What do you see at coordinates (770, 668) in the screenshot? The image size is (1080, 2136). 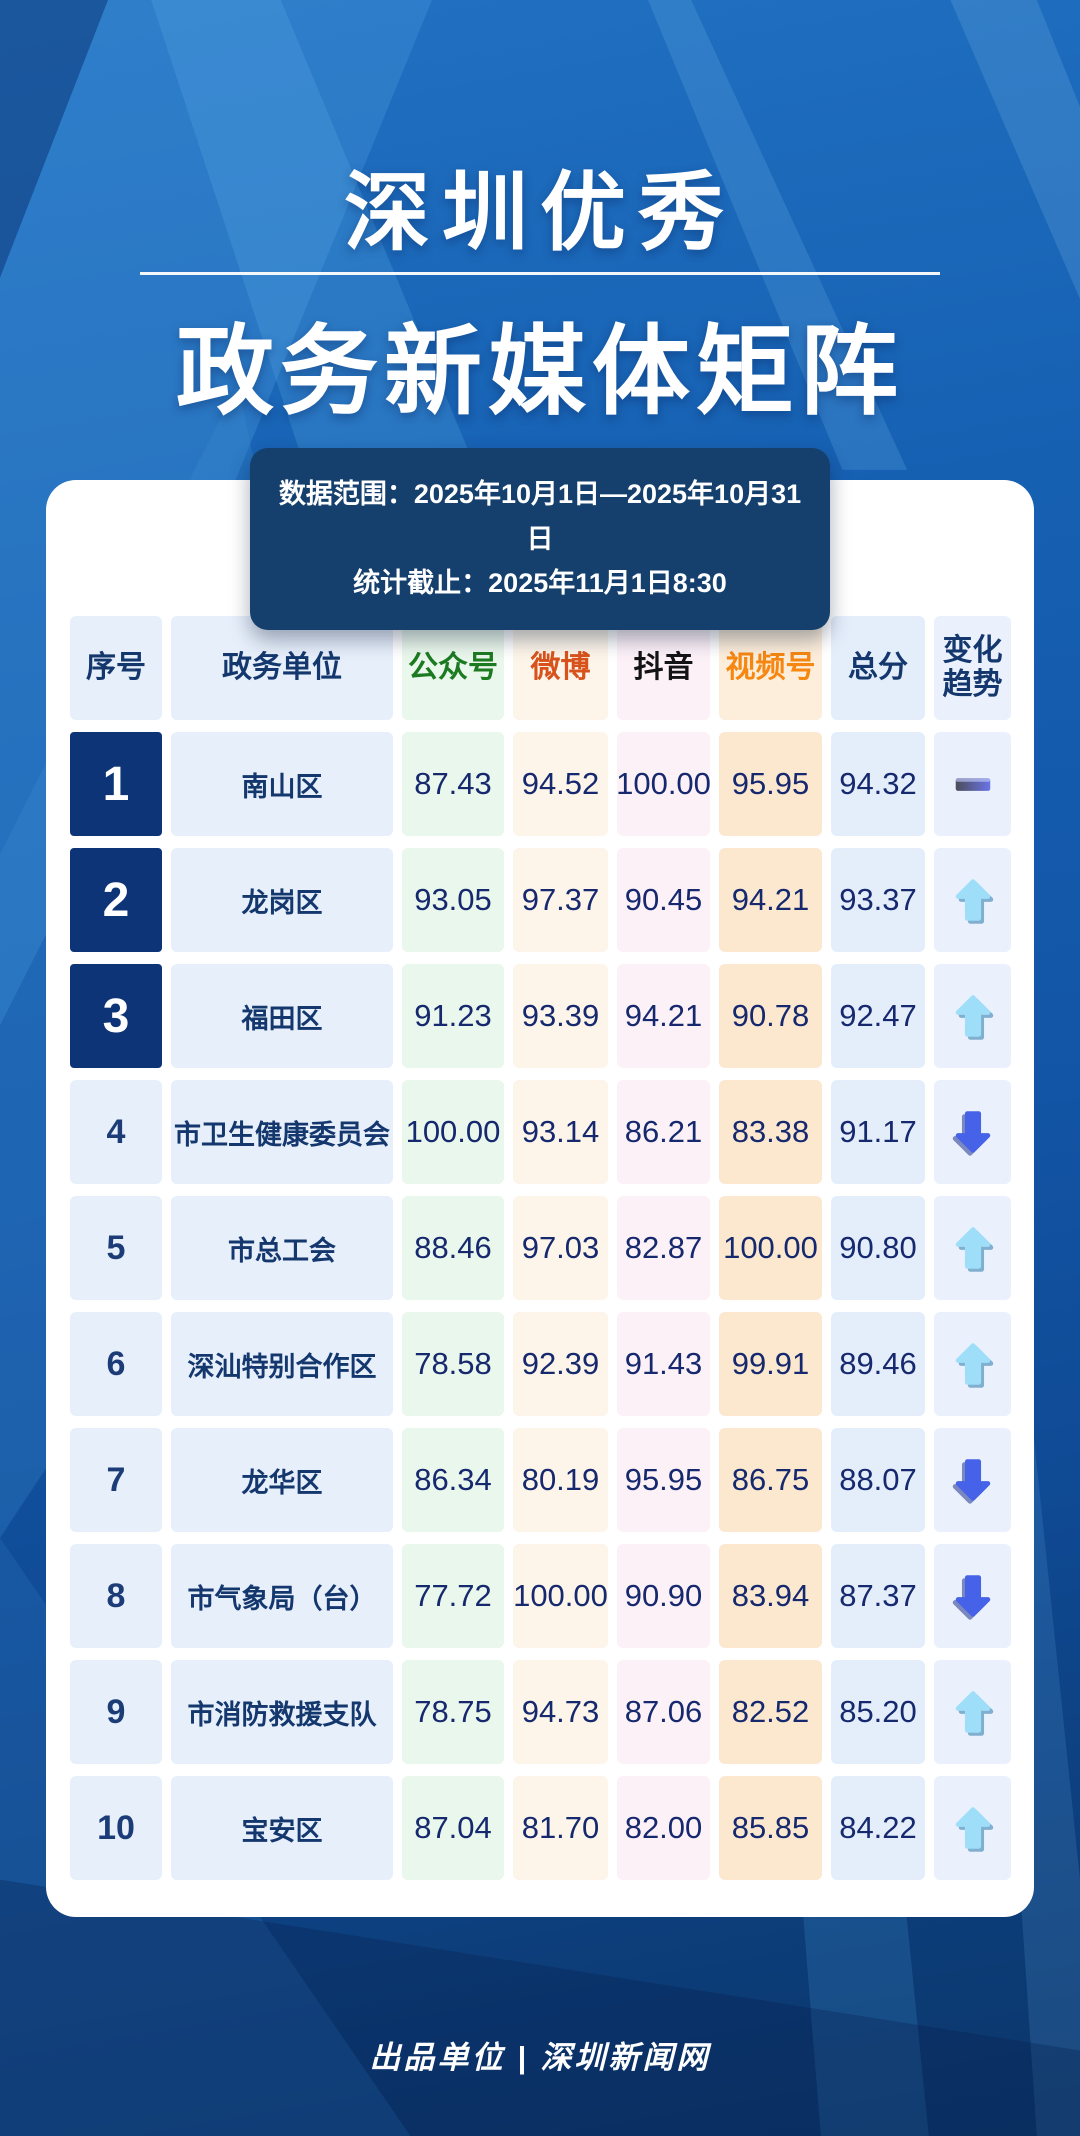 I see `column-header-video: 视频号` at bounding box center [770, 668].